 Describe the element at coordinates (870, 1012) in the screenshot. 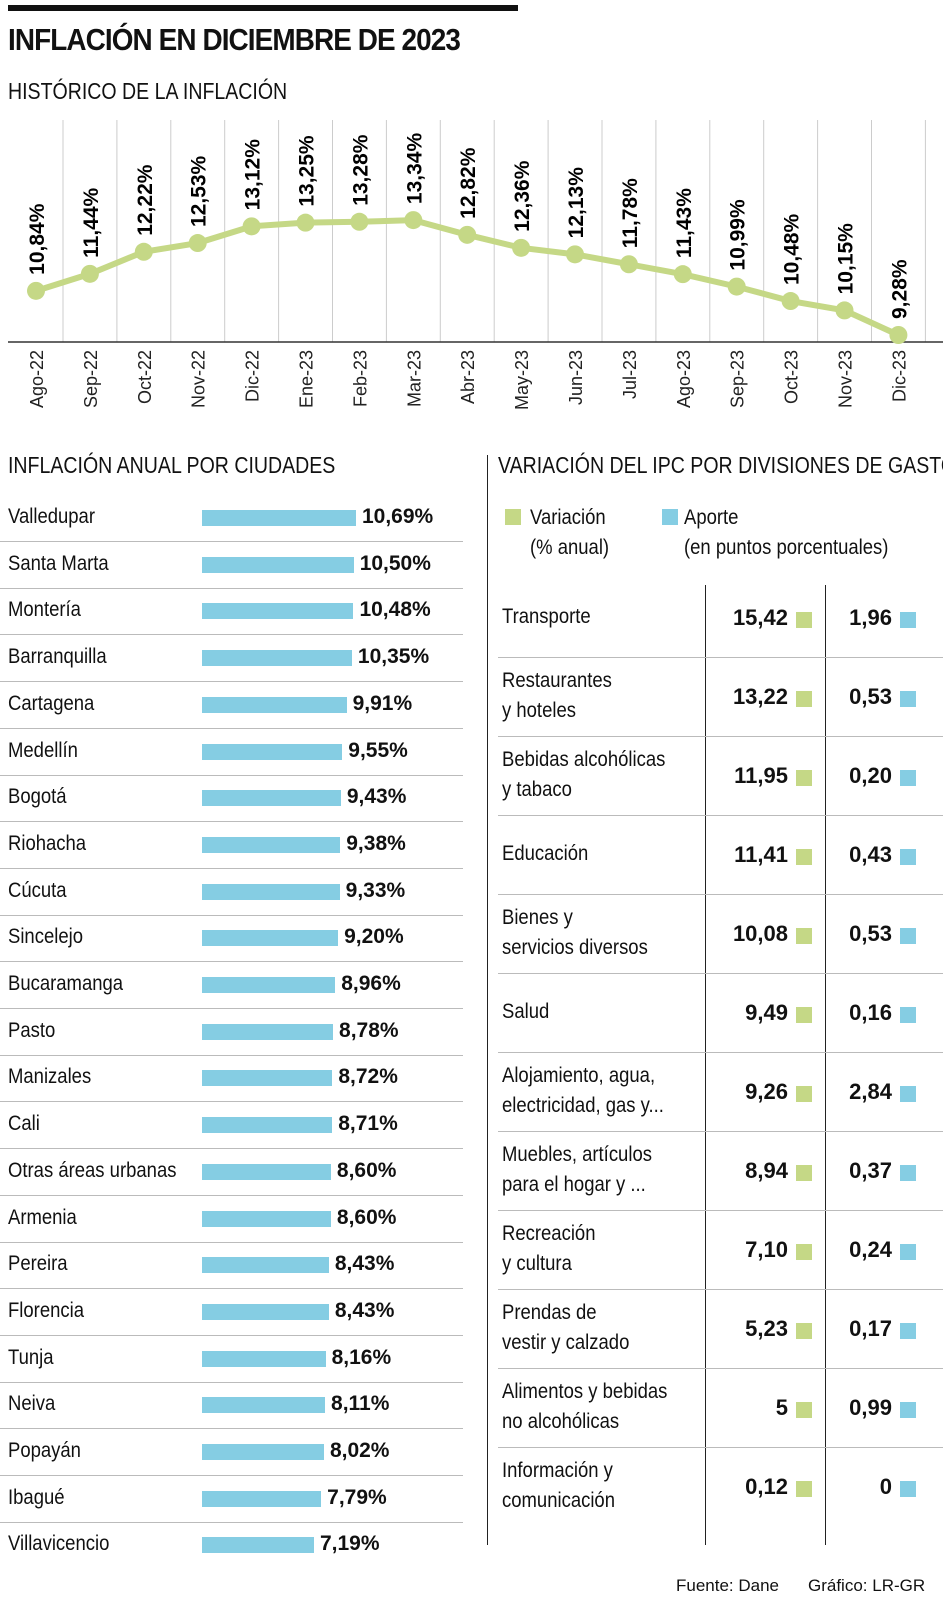

I see `aporte-value: 0,16` at that location.